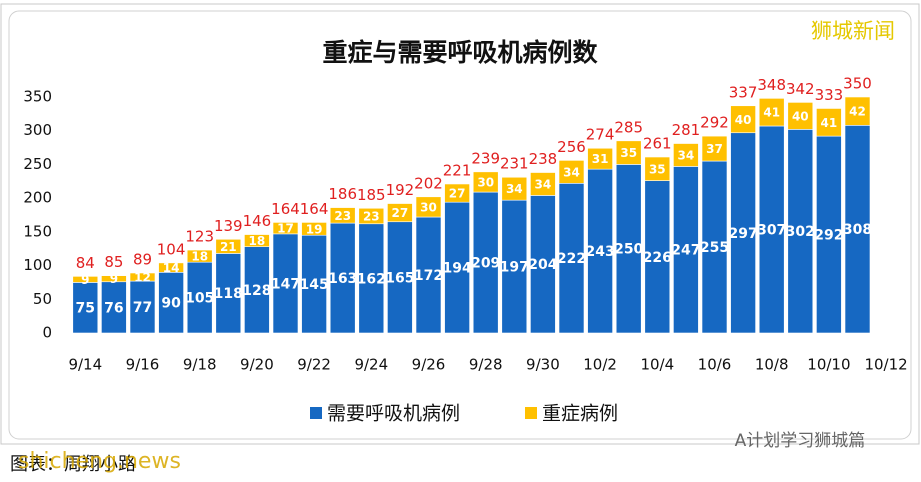 The width and height of the screenshot is (921, 482). Describe the element at coordinates (743, 92) in the screenshot. I see `total-label: 337` at that location.